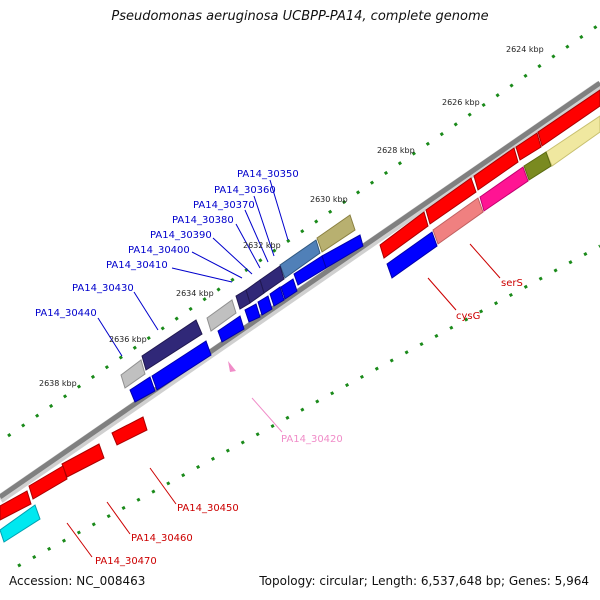 The height and width of the screenshot is (600, 600). Describe the element at coordinates (128, 339) in the screenshot. I see `scale-label: 2636 kbp` at that location.